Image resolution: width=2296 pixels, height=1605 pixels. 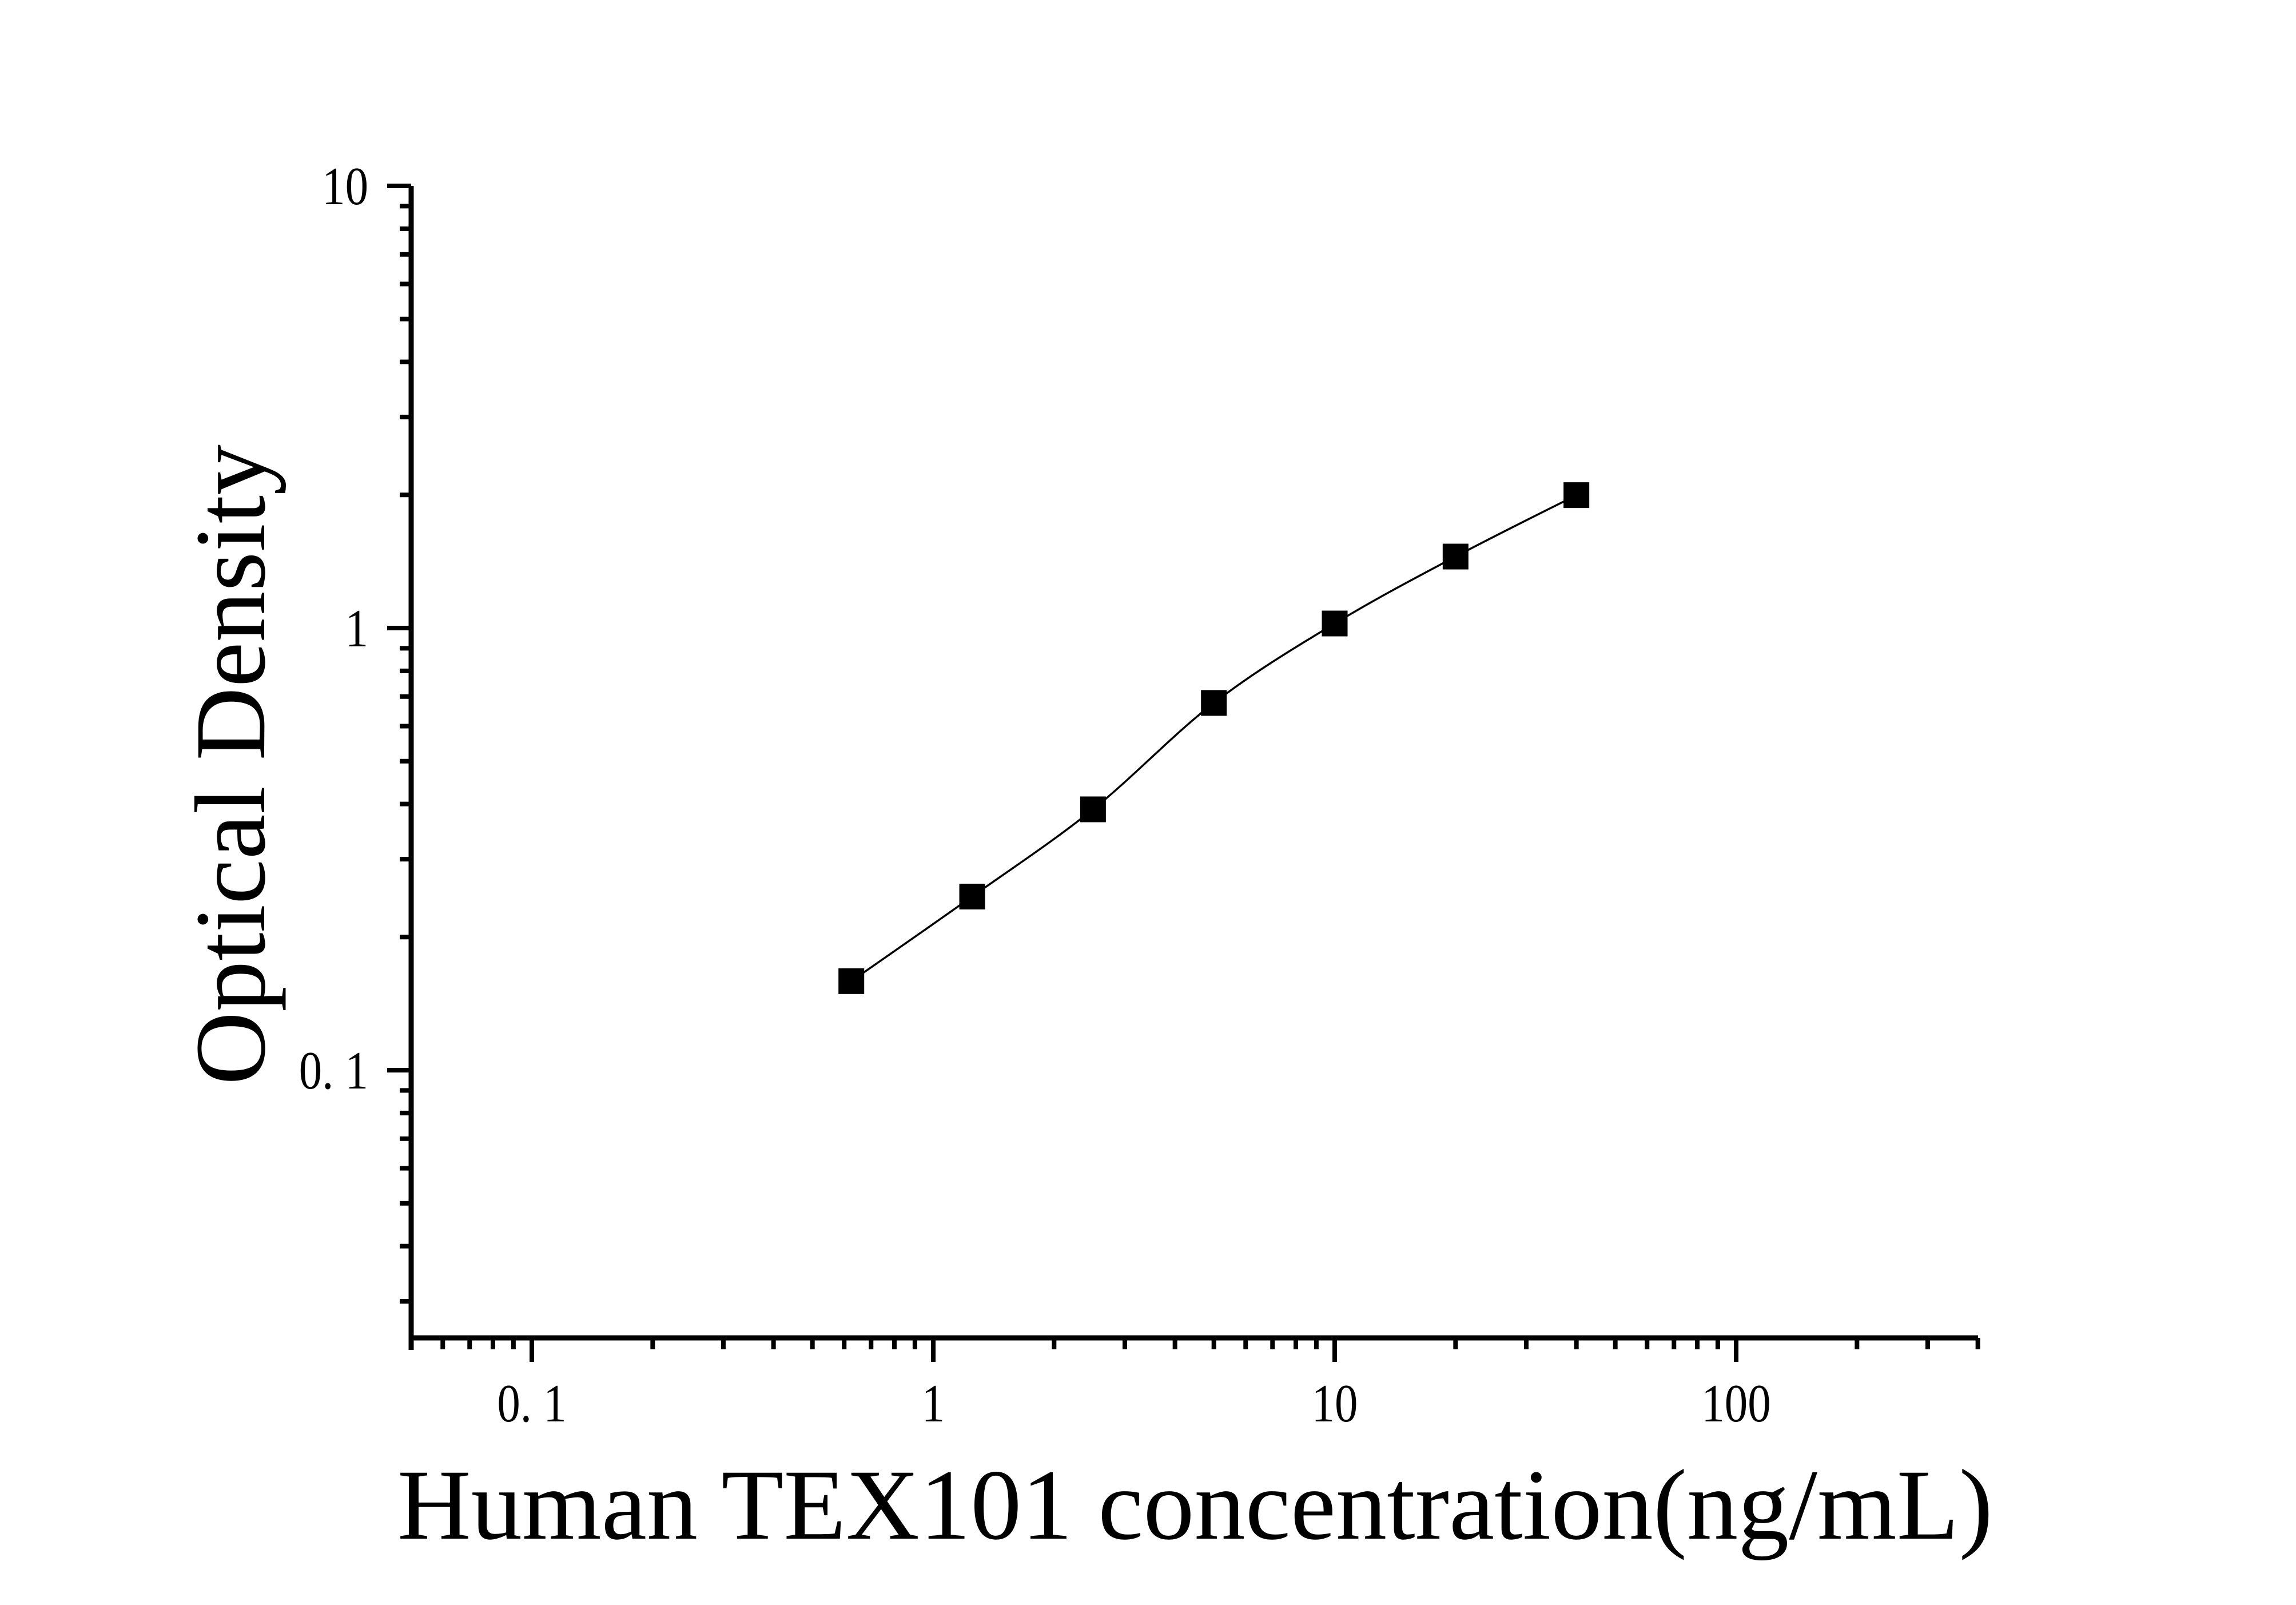 I want to click on x-tick-label: 0. 1, so click(x=531, y=1403).